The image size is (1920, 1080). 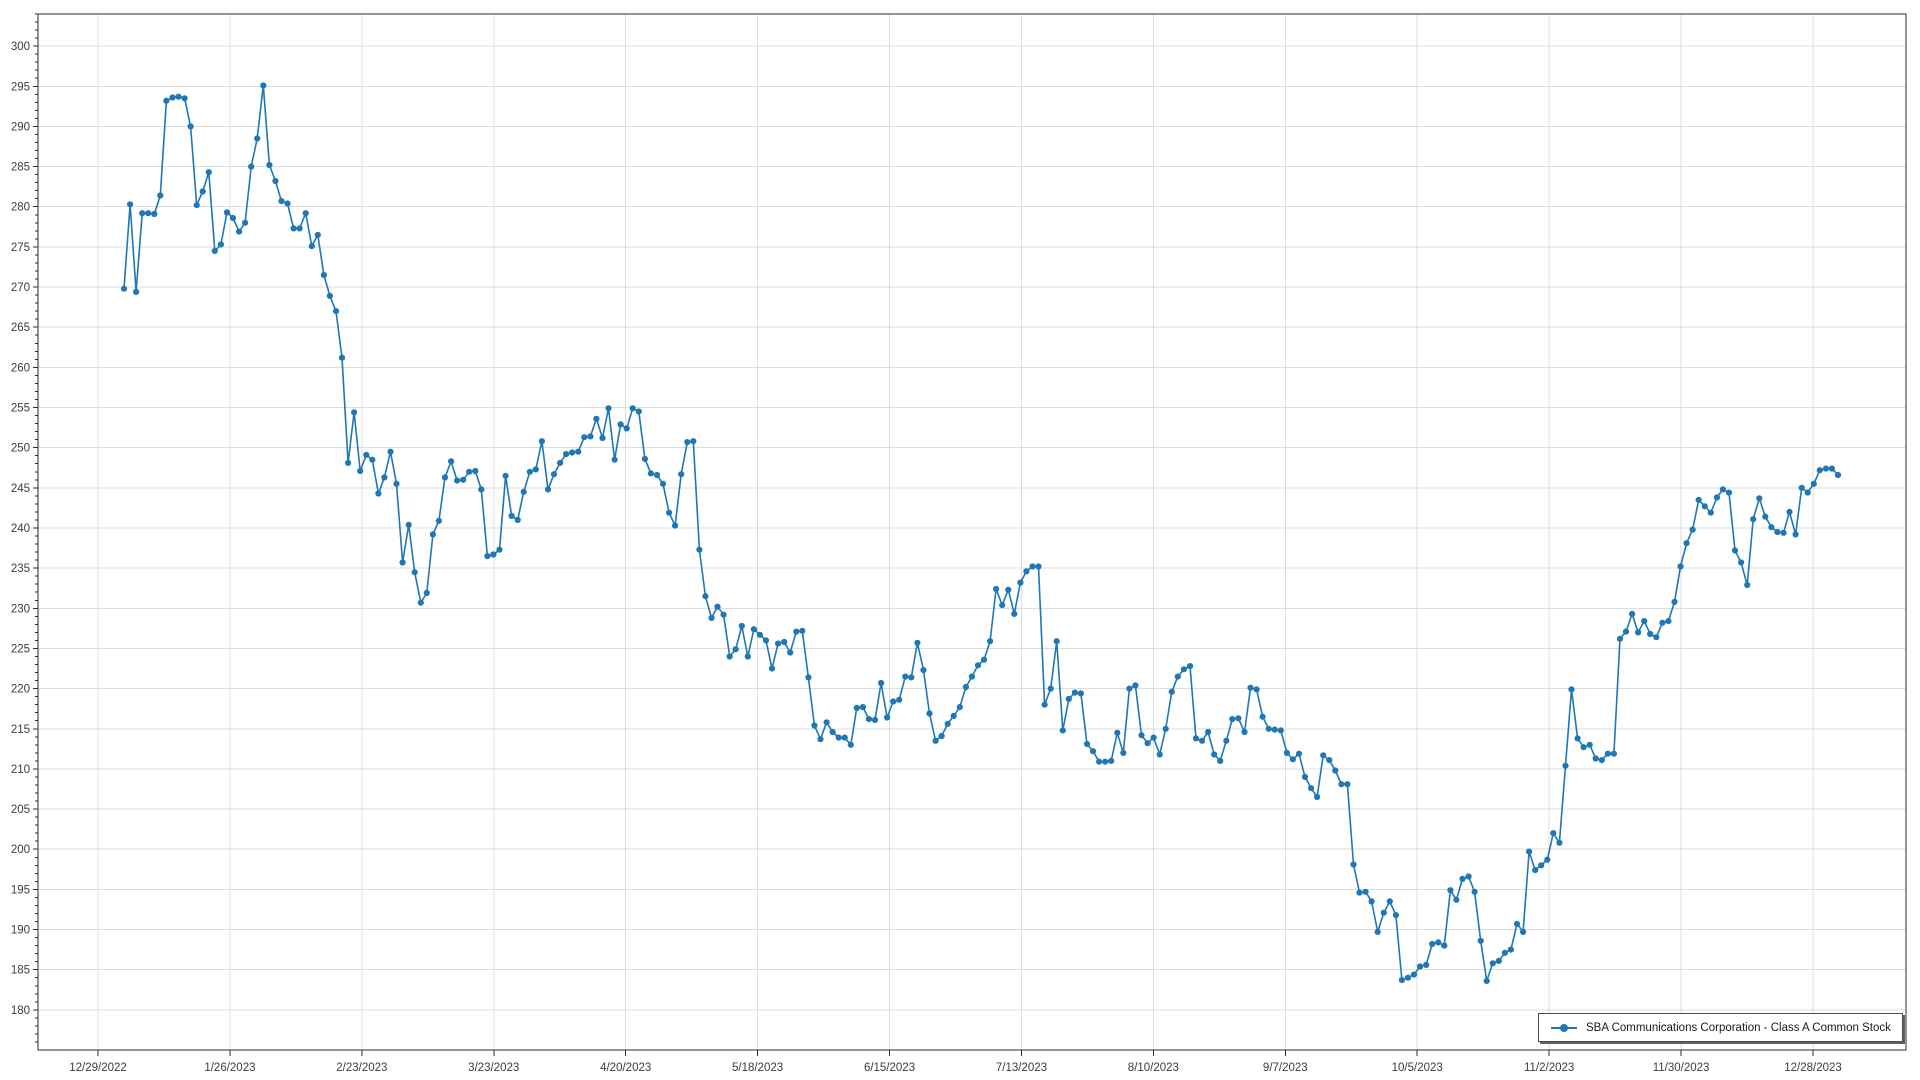 I want to click on svg-text: 12/29/2022, so click(x=98, y=1068).